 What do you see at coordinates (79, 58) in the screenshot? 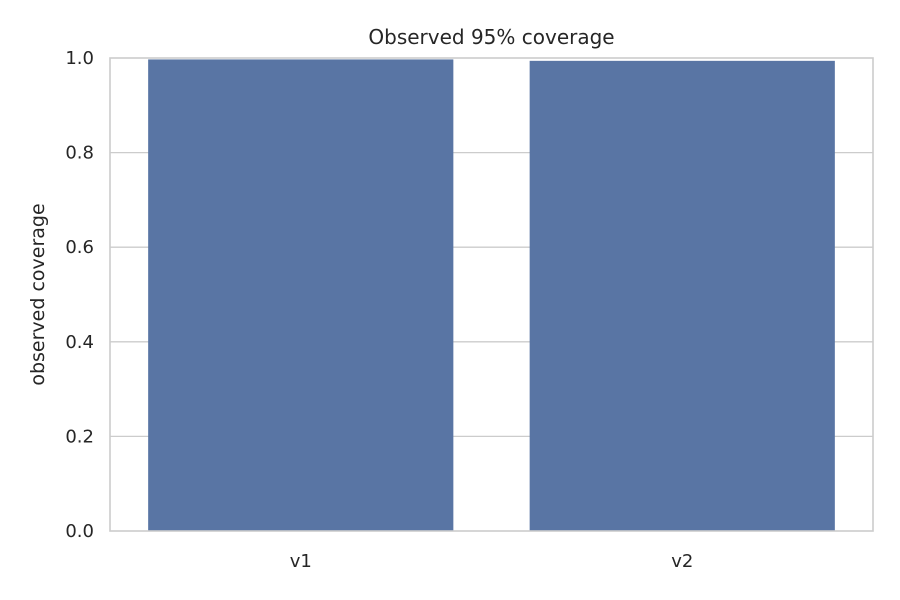
I see `y-tick-label: 1.0` at bounding box center [79, 58].